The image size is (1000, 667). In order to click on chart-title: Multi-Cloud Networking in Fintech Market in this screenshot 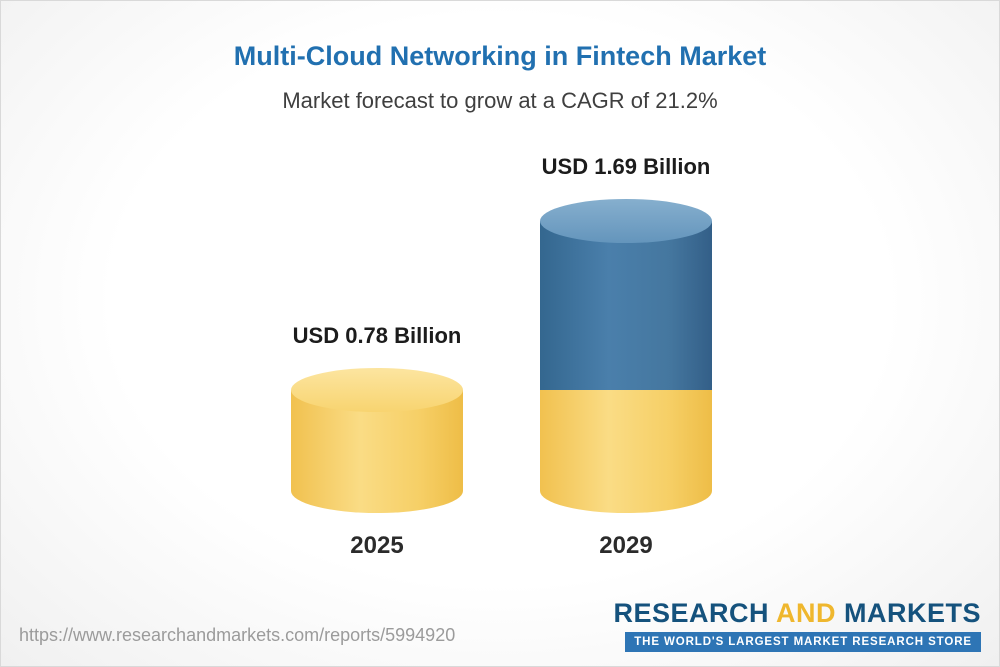, I will do `click(500, 56)`.